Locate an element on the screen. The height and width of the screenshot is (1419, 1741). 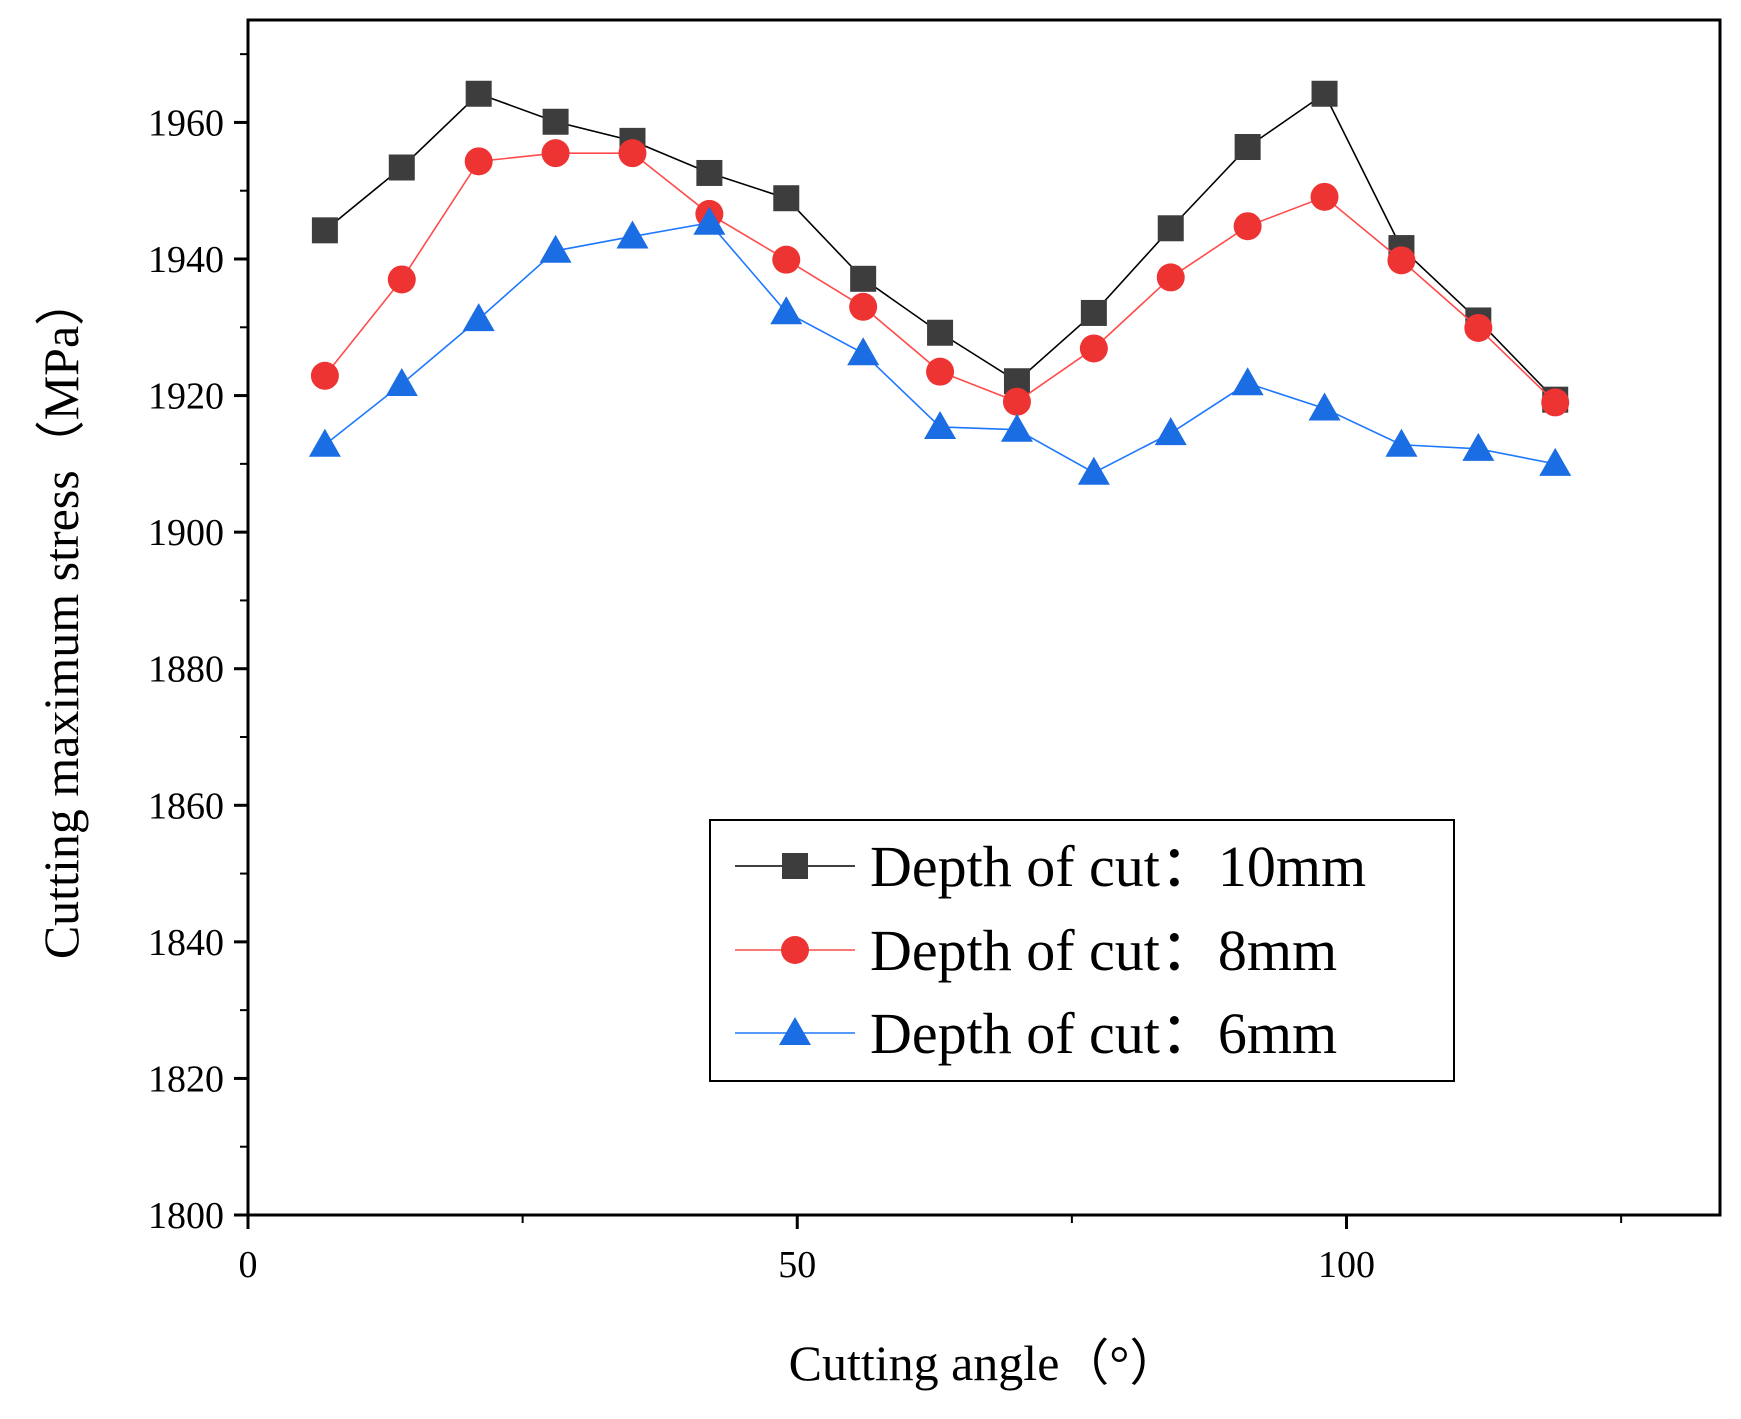
legend-item: Depth of cut：10mm is located at coordinates (1050, 866).